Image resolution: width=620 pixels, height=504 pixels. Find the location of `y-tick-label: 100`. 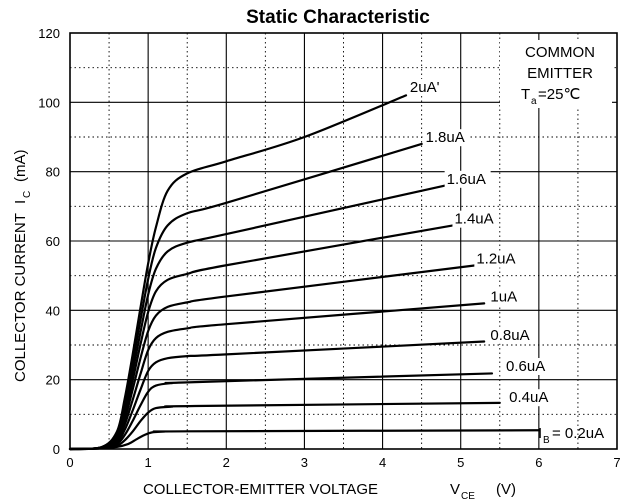

y-tick-label: 100 is located at coordinates (49, 102).